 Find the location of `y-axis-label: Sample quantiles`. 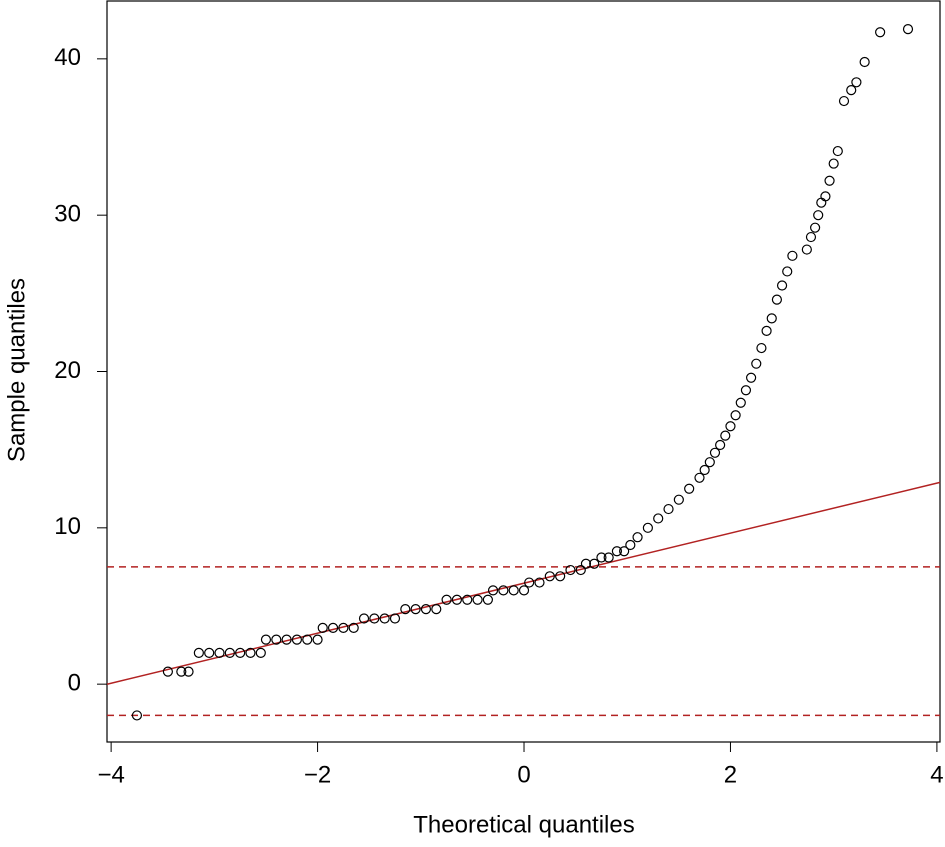

y-axis-label: Sample quantiles is located at coordinates (16, 370).